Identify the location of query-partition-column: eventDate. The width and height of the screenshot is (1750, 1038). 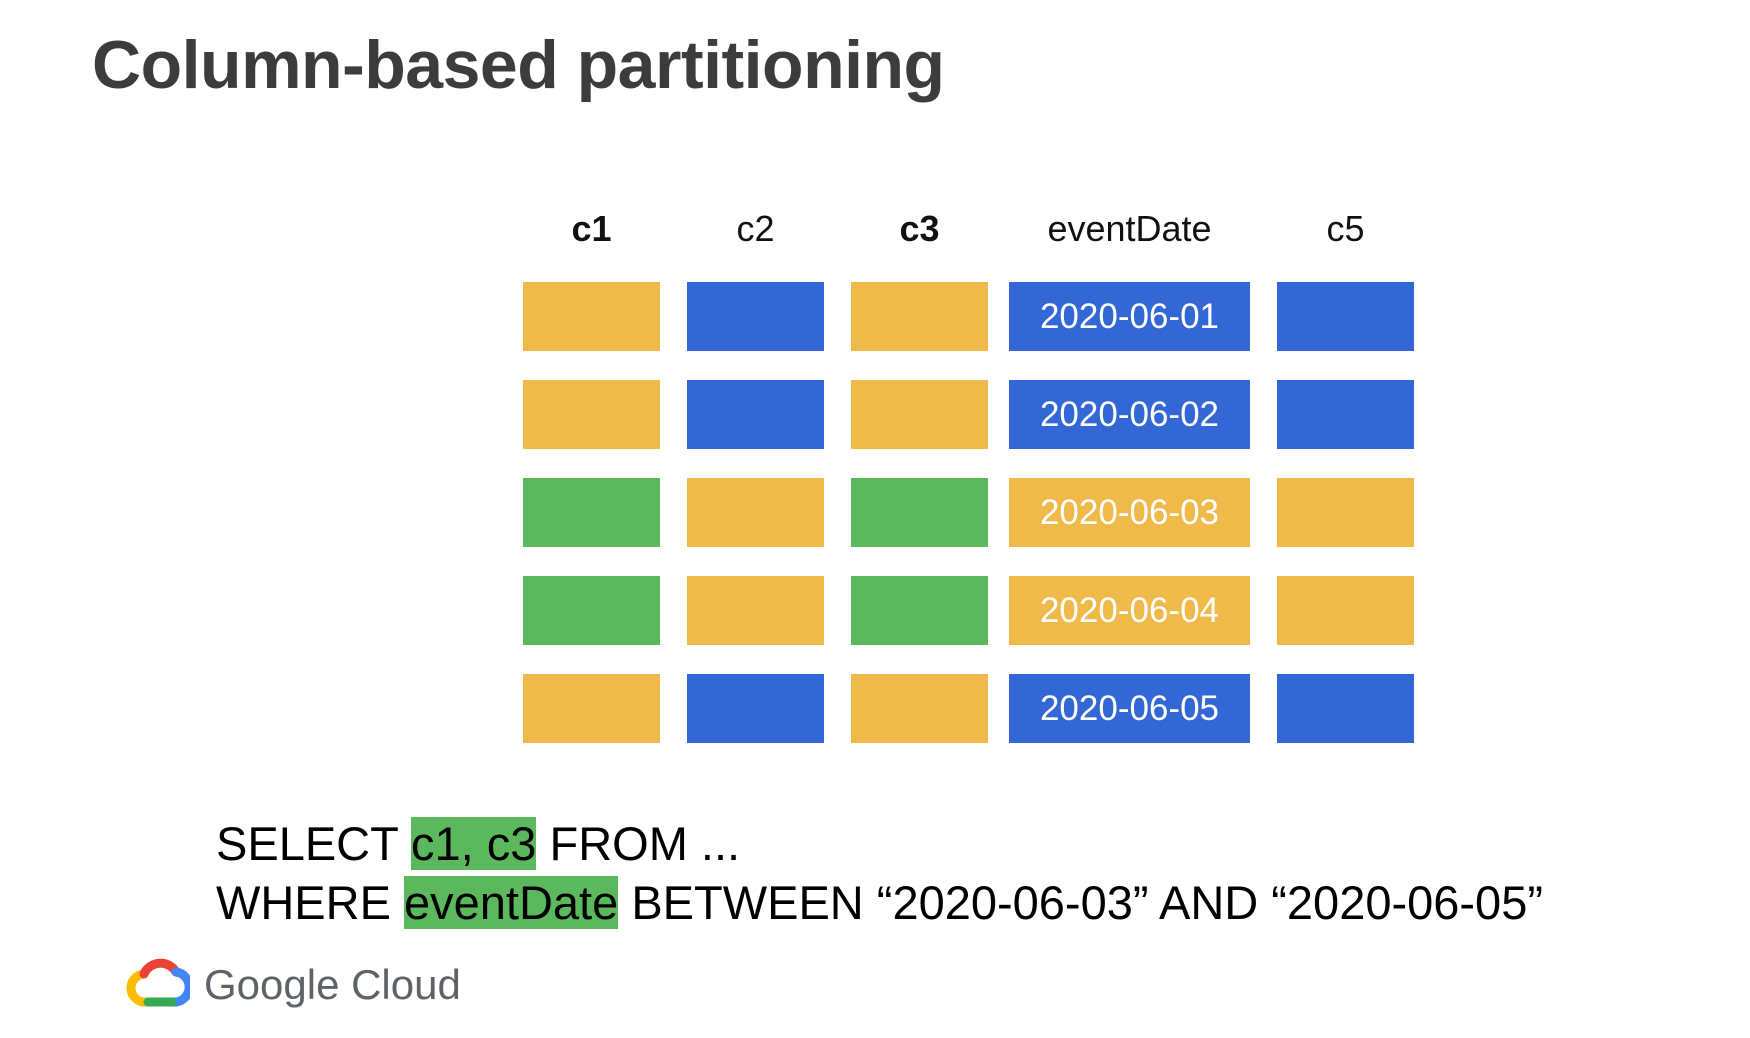
(511, 902).